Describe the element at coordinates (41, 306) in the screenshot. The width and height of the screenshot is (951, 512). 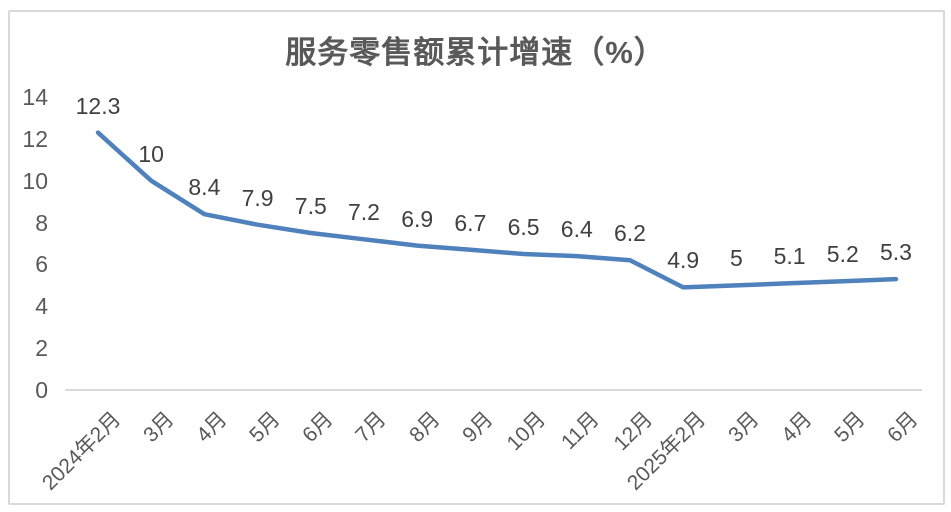
I see `y-tick-label: 4` at that location.